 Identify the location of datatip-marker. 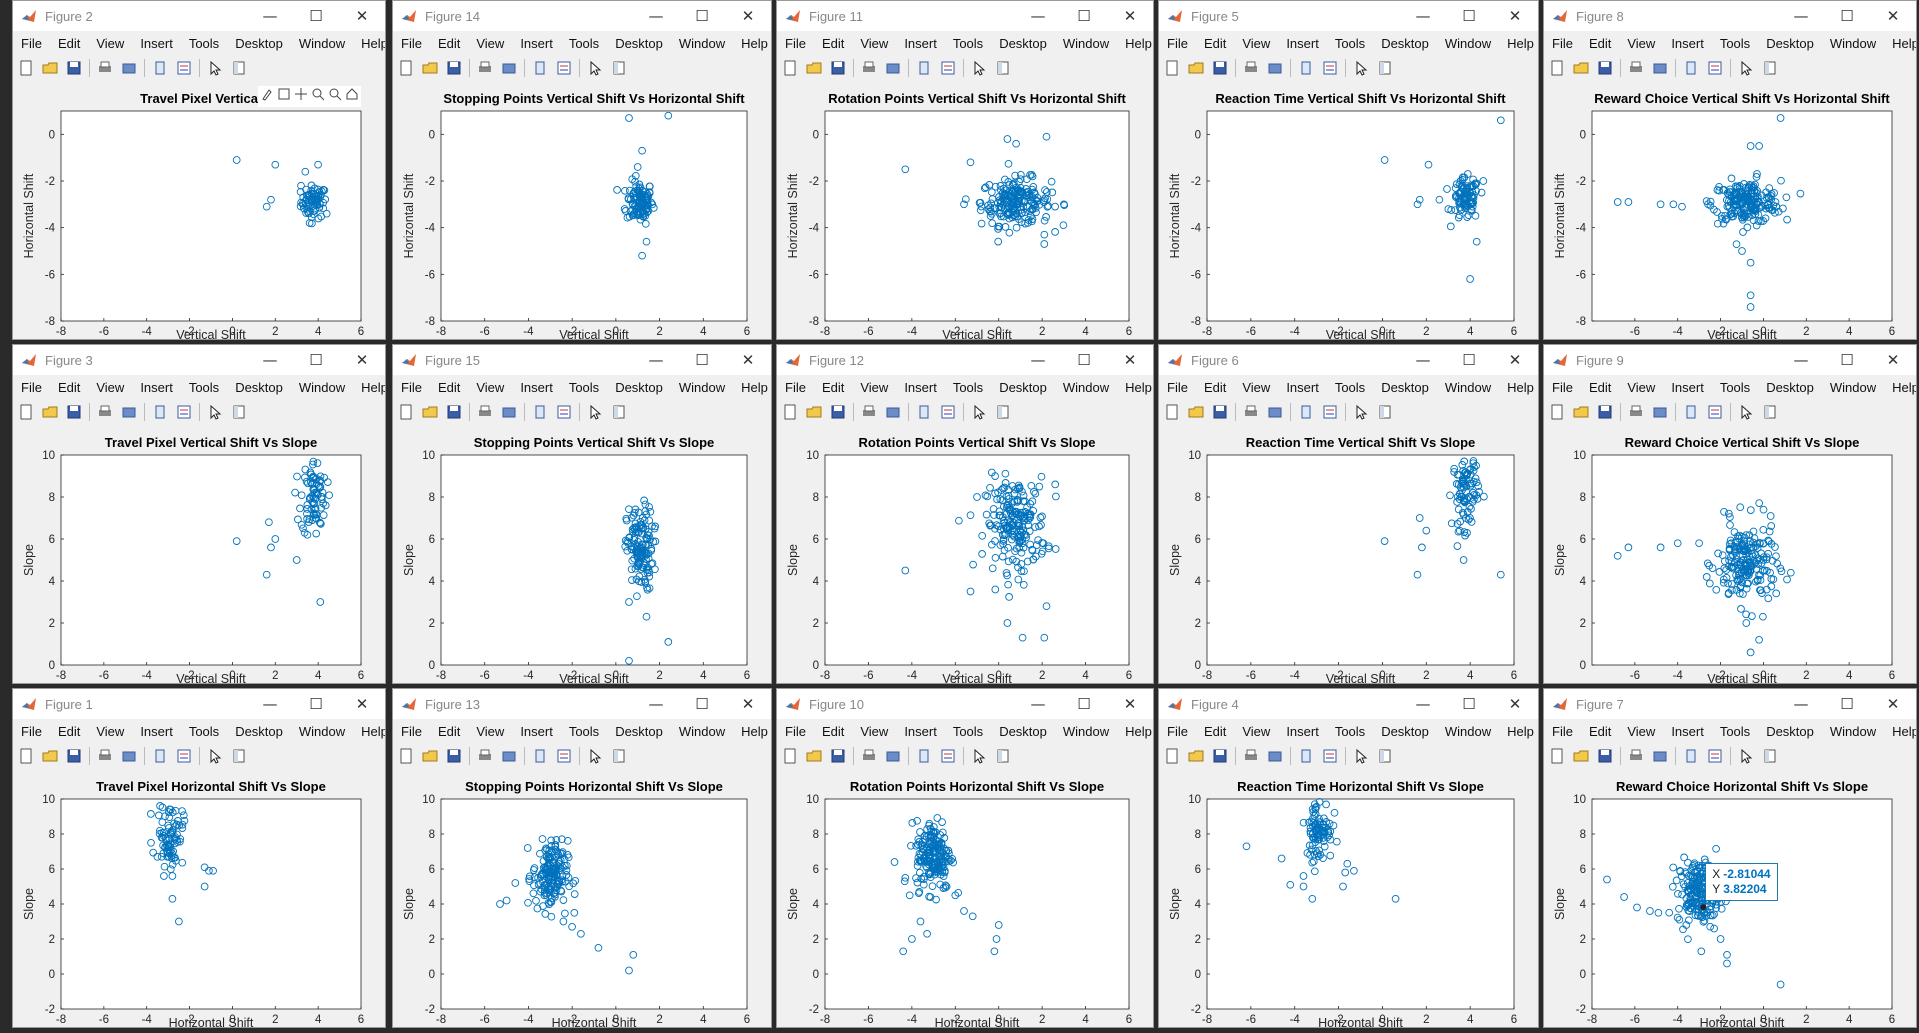
(1703, 907).